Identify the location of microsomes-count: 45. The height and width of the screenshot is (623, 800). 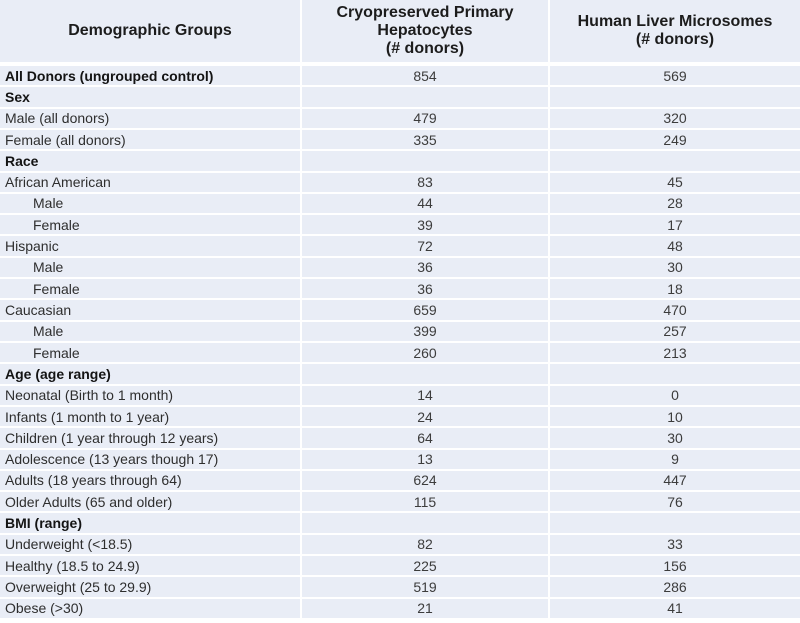
(675, 182).